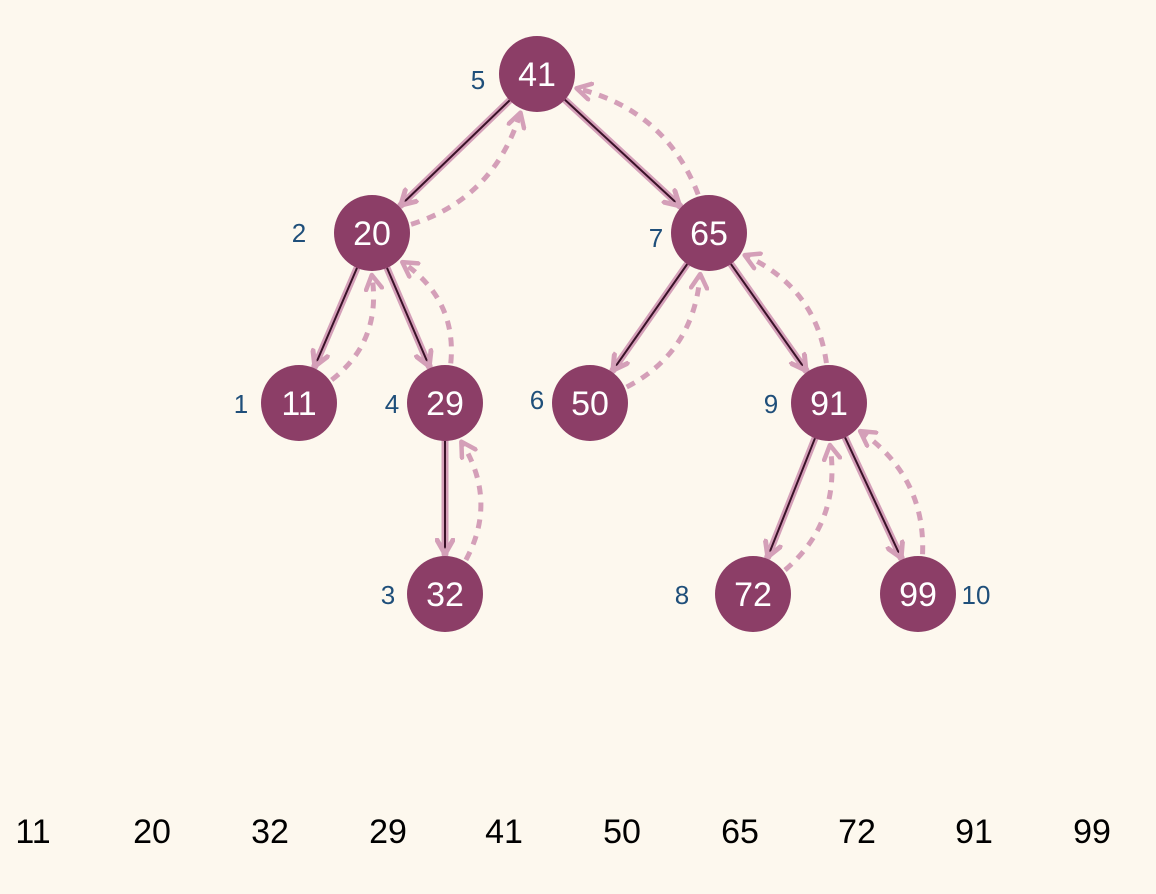 The height and width of the screenshot is (894, 1156). I want to click on node-order-label: 6, so click(537, 400).